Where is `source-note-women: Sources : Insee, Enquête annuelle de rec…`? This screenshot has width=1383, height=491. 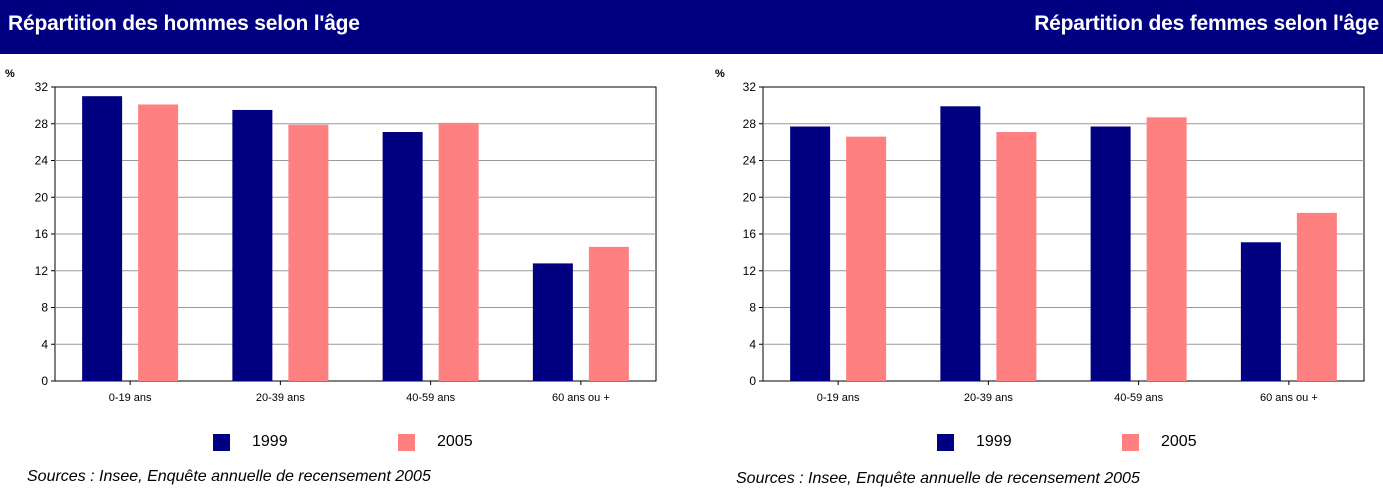 source-note-women: Sources : Insee, Enquête annuelle de rec… is located at coordinates (938, 478).